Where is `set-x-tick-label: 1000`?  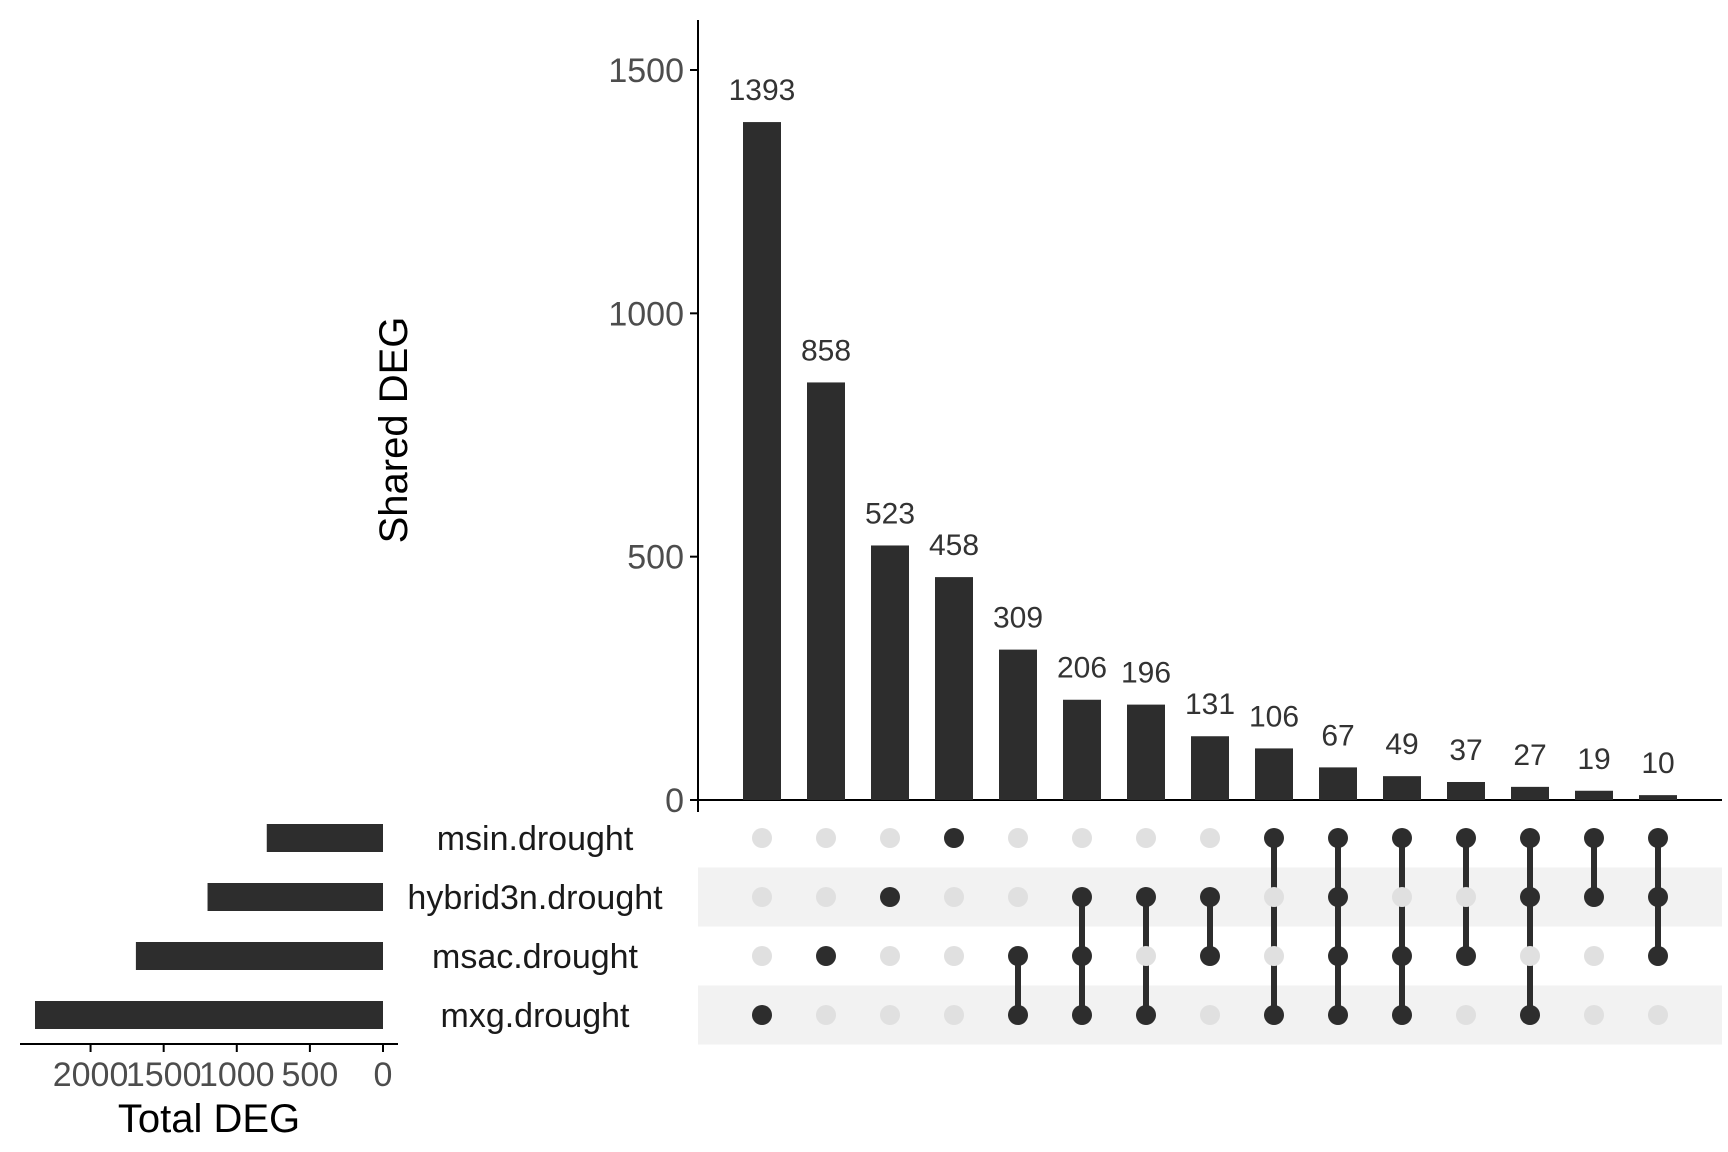 set-x-tick-label: 1000 is located at coordinates (237, 1075).